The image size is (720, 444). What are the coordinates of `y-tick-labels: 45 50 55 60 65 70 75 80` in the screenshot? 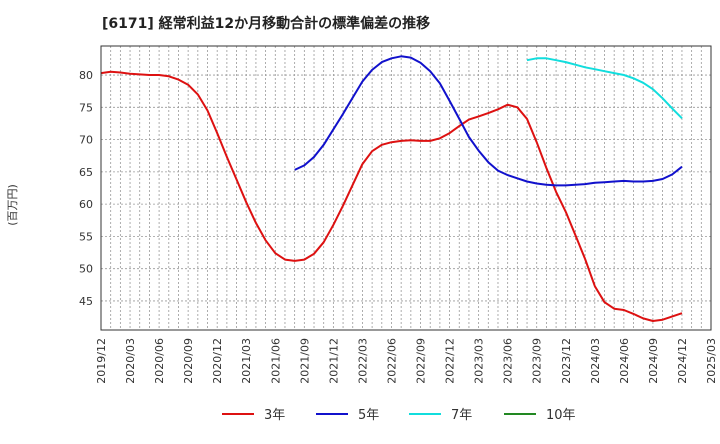 It's located at (86, 188).